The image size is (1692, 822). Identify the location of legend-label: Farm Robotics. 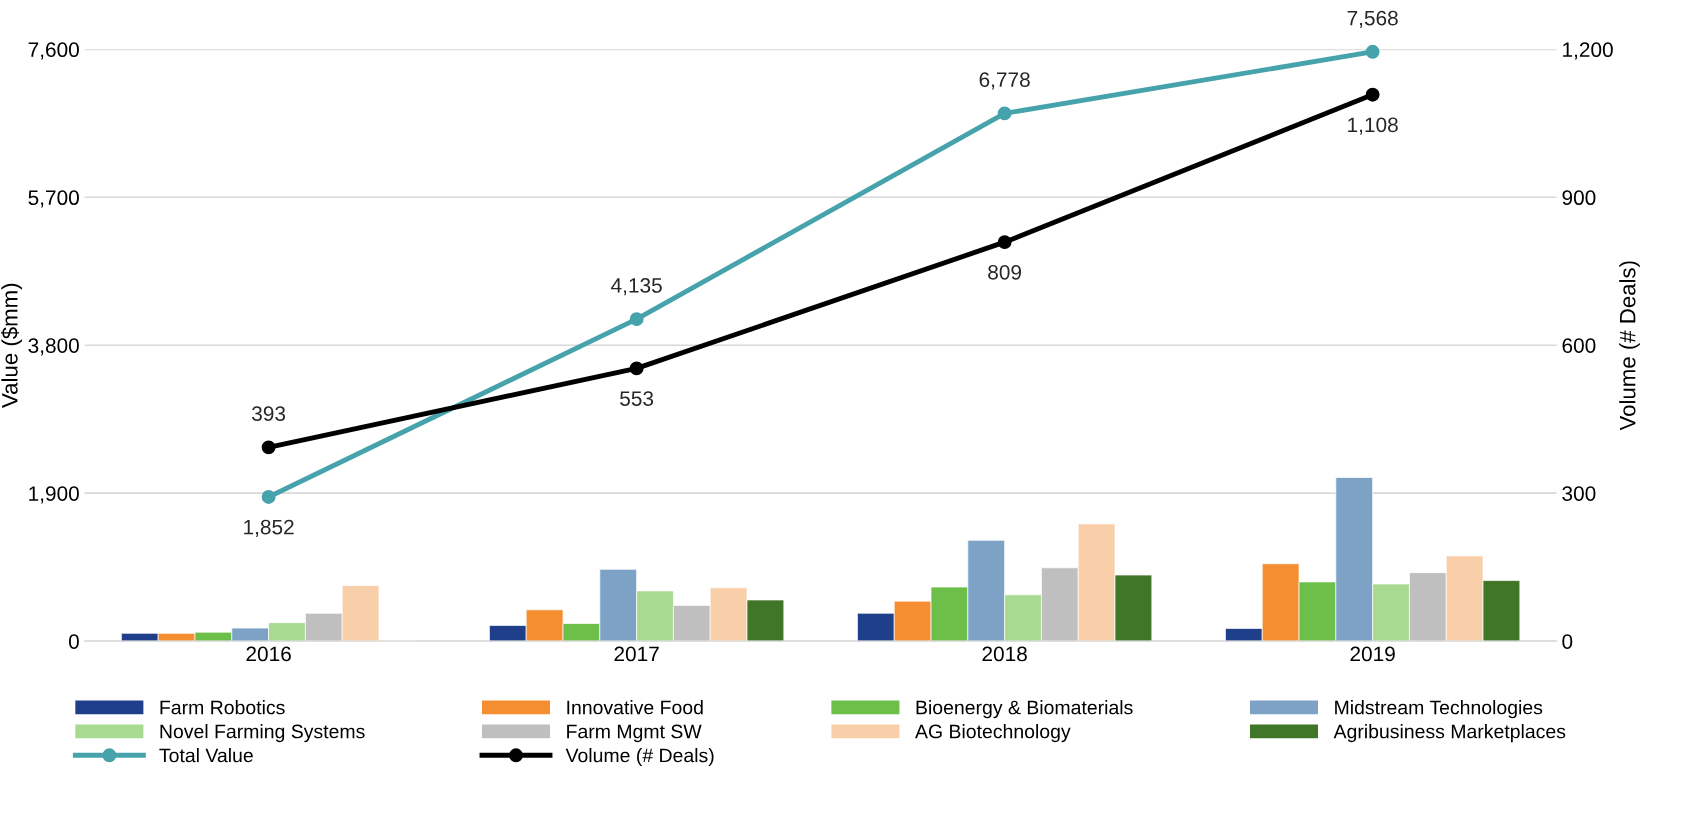
(222, 707).